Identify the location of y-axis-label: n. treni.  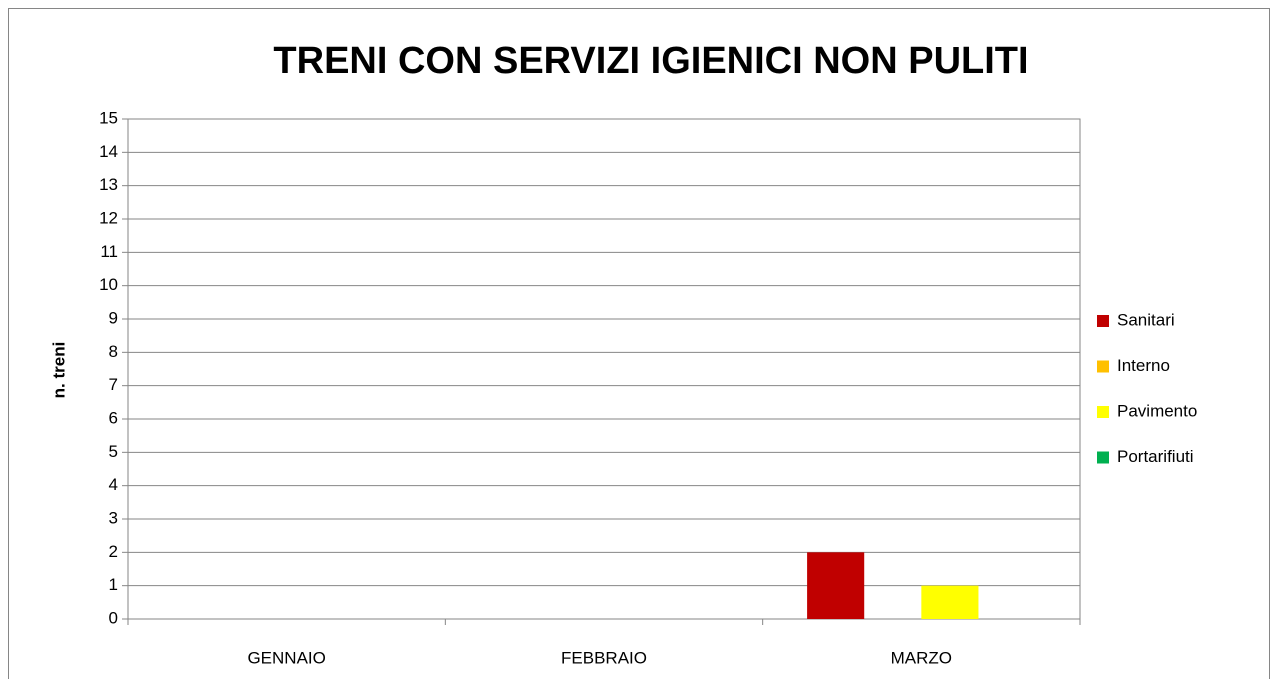
(58, 370).